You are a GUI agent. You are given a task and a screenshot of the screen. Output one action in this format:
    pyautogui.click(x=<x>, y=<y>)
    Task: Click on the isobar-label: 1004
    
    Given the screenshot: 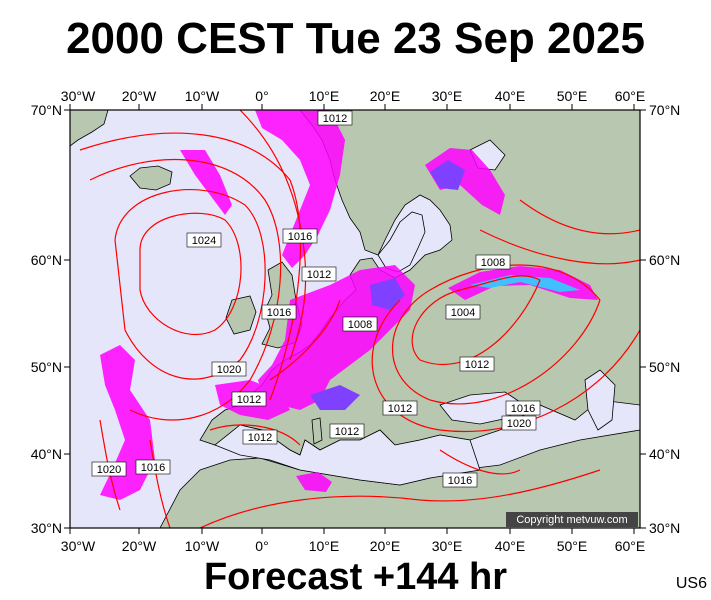 What is the action you would take?
    pyautogui.click(x=463, y=312)
    